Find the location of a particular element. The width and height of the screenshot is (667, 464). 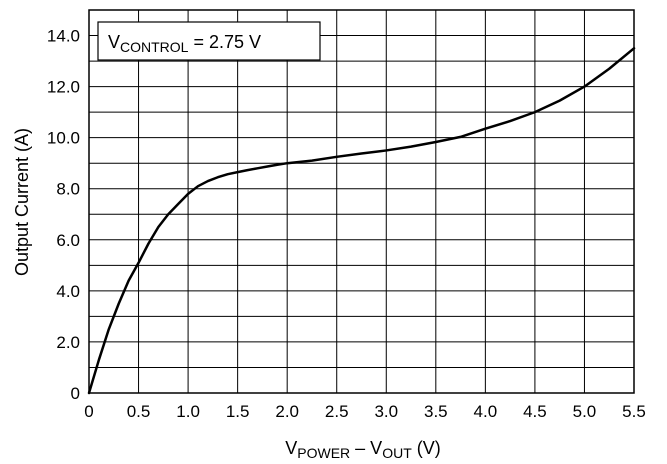

y-tick-label: 2.0 is located at coordinates (68, 342).